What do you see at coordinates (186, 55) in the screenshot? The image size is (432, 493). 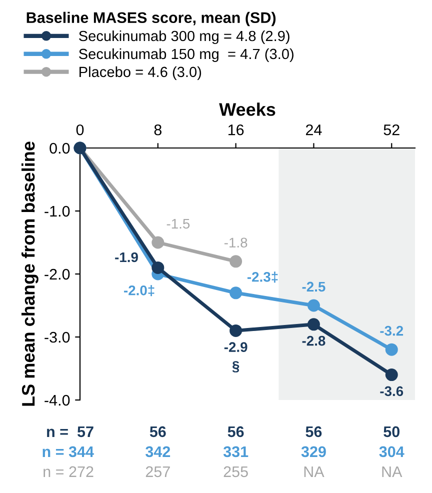 I see `legend-label: Secukinumab 150 mg = 4.7 (3.0)` at bounding box center [186, 55].